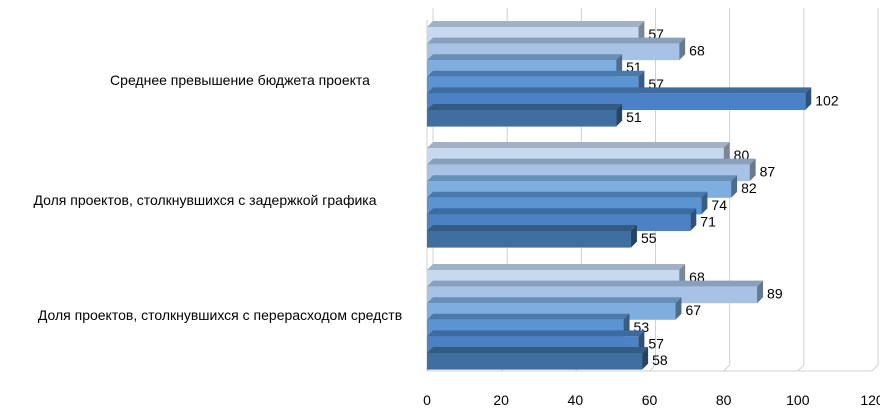  I want to click on data-label: 67, so click(693, 310).